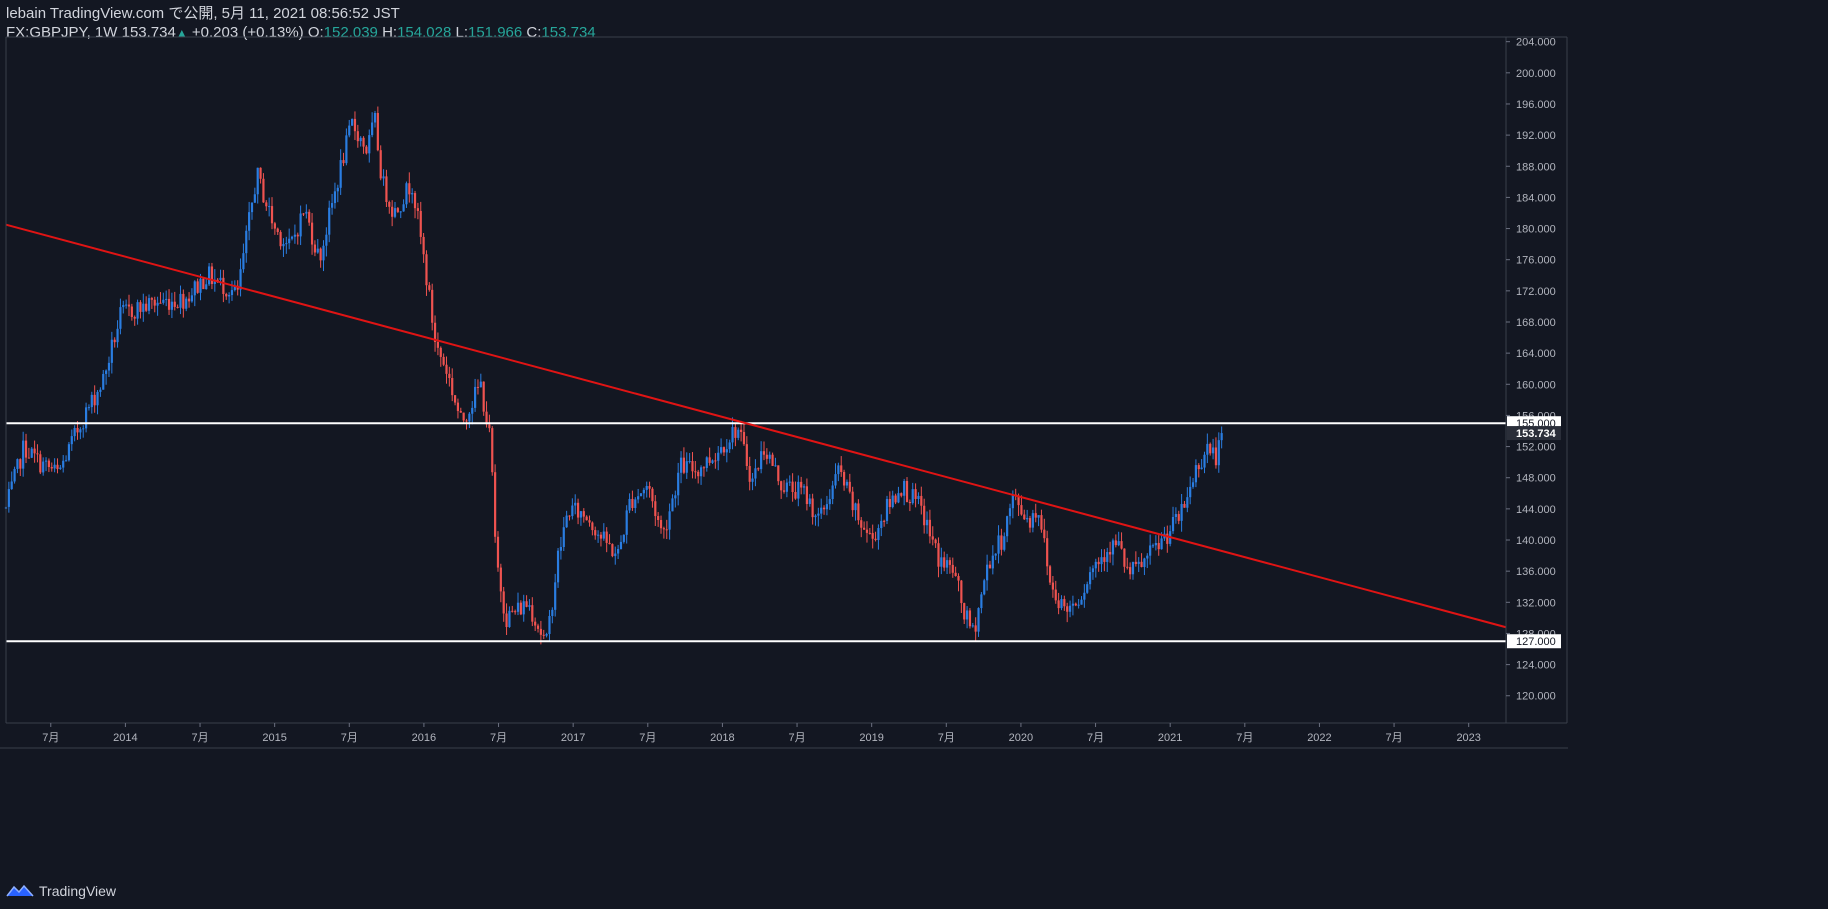  I want to click on y-tick-label: 200.000, so click(1536, 74).